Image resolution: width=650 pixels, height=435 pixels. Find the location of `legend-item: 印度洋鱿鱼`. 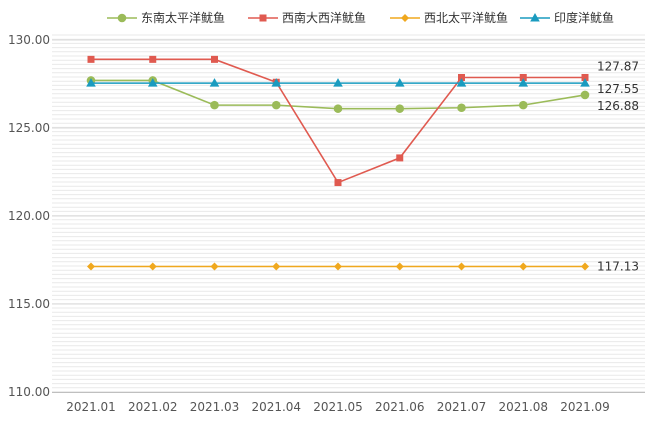

legend-item: 印度洋鱿鱼 is located at coordinates (567, 17).